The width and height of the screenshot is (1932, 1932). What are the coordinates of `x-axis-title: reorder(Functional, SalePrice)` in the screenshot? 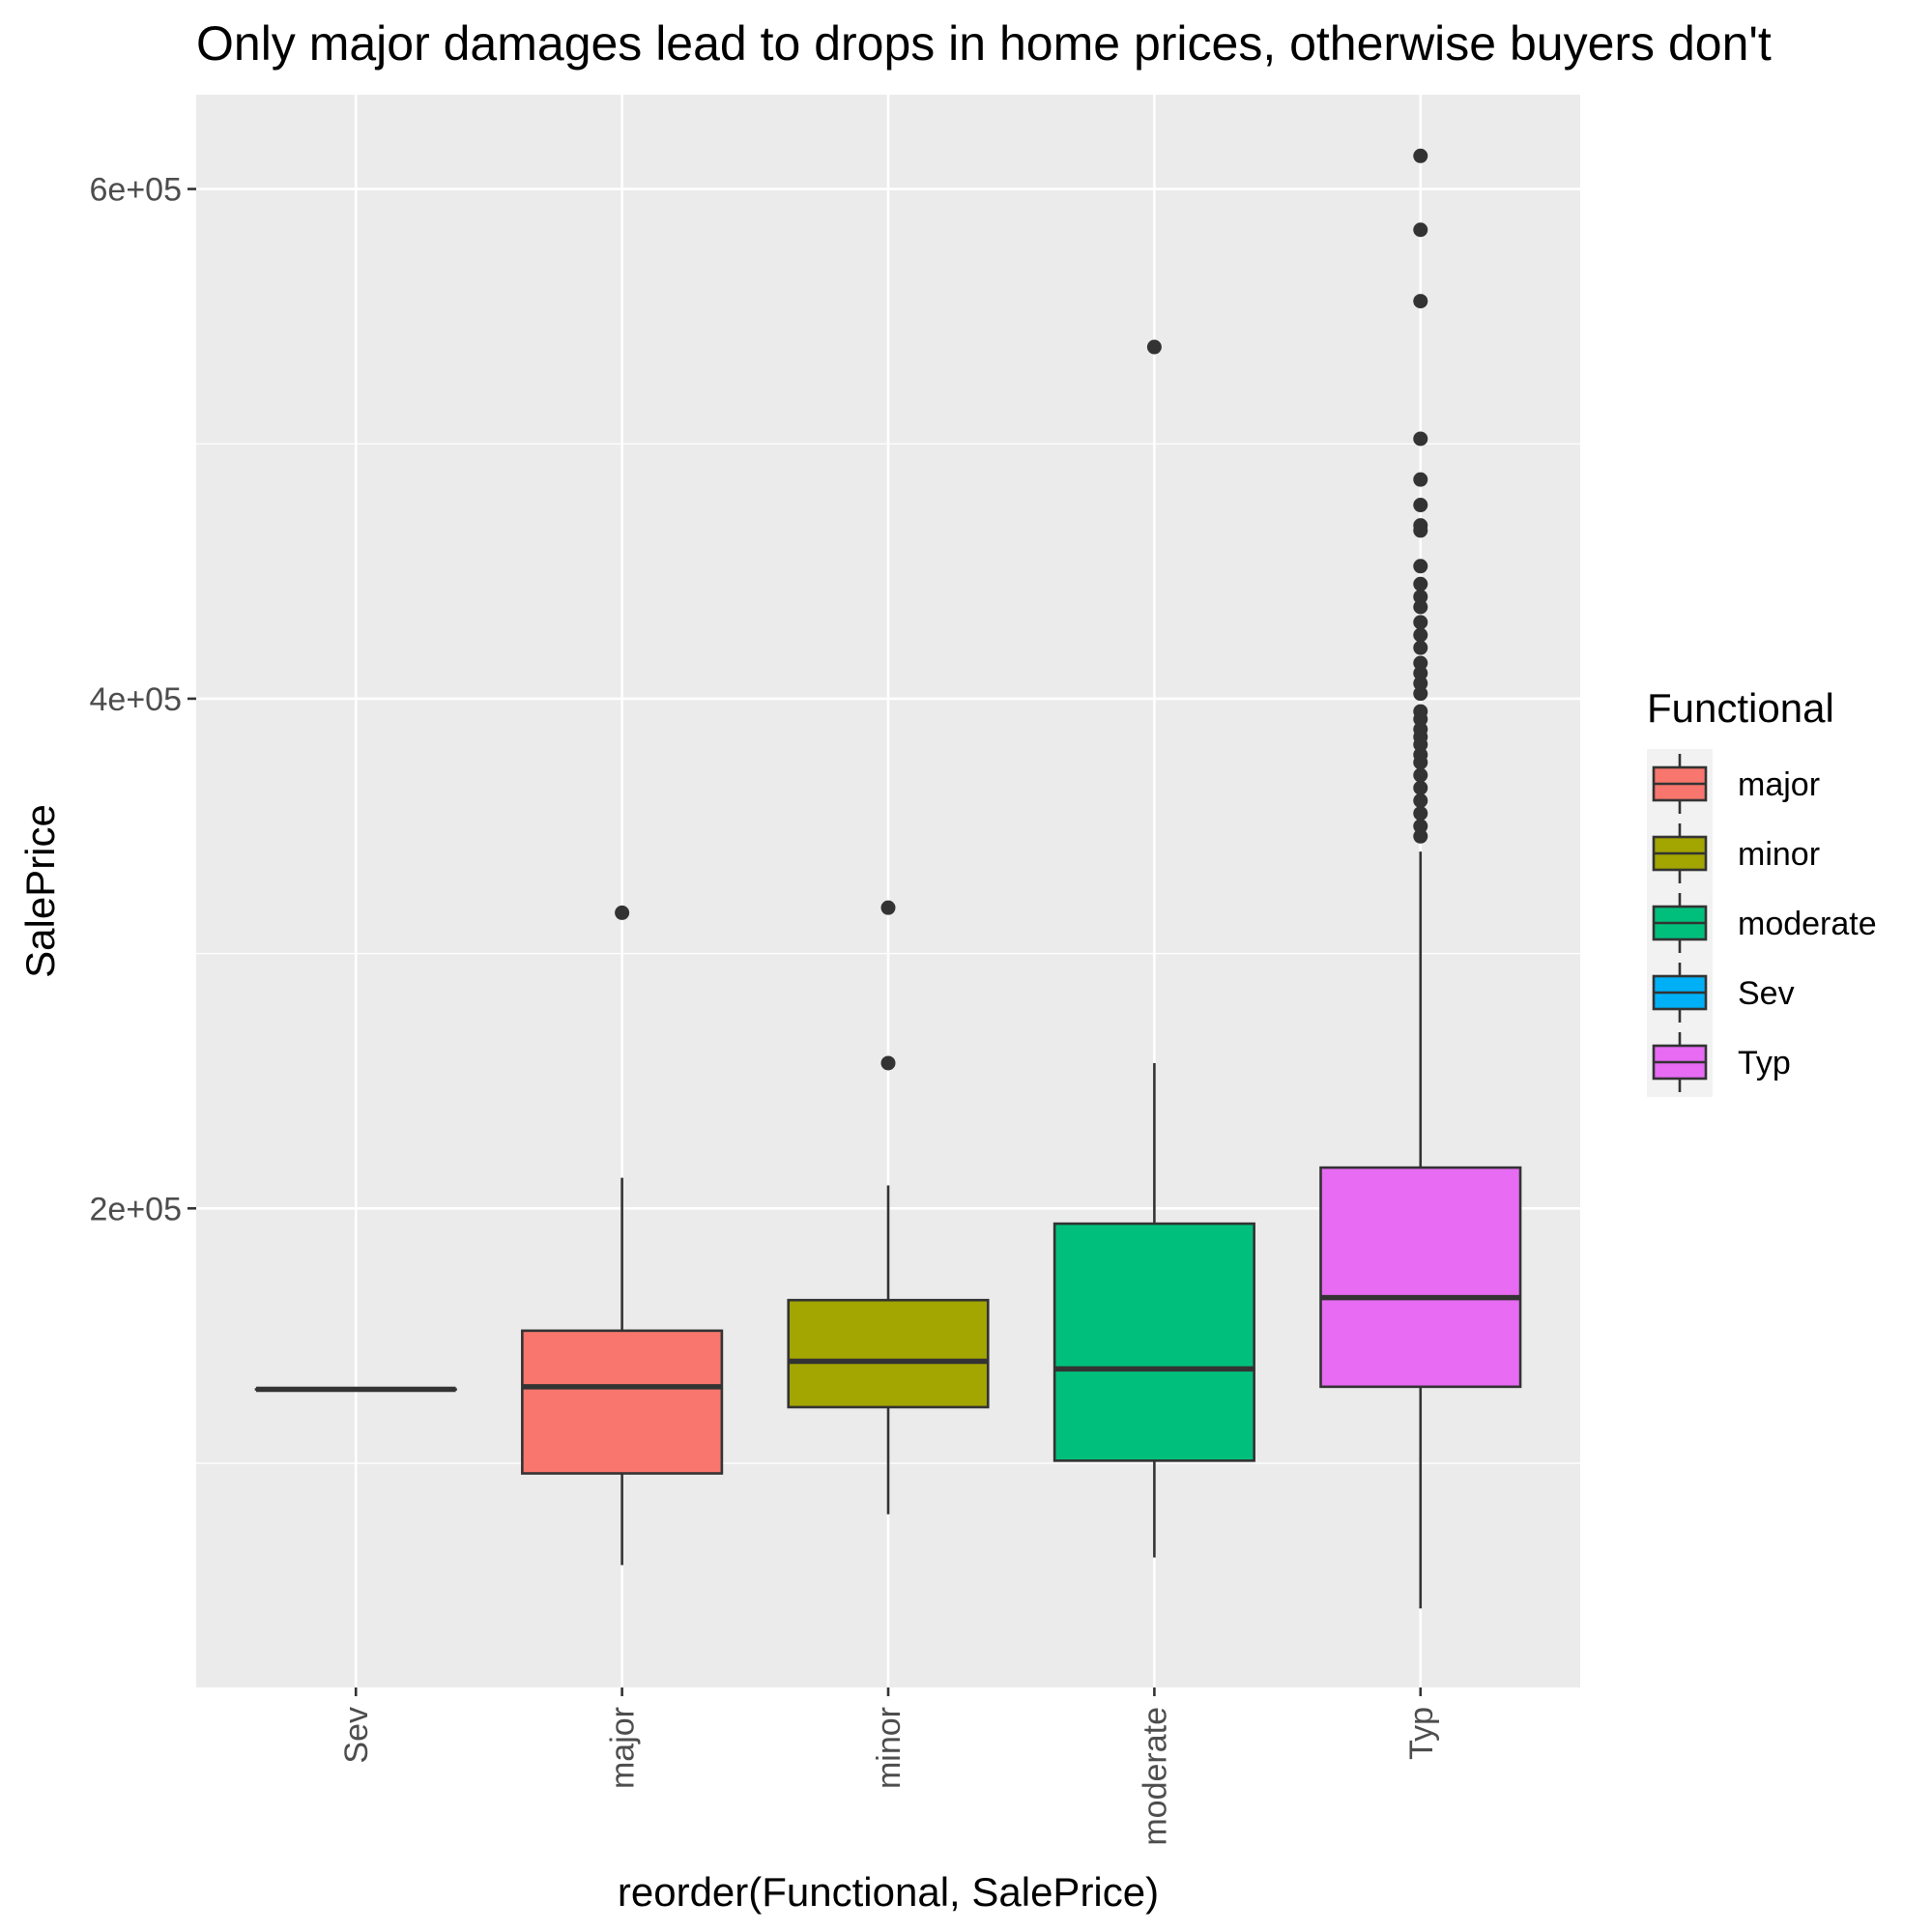 It's located at (888, 1892).